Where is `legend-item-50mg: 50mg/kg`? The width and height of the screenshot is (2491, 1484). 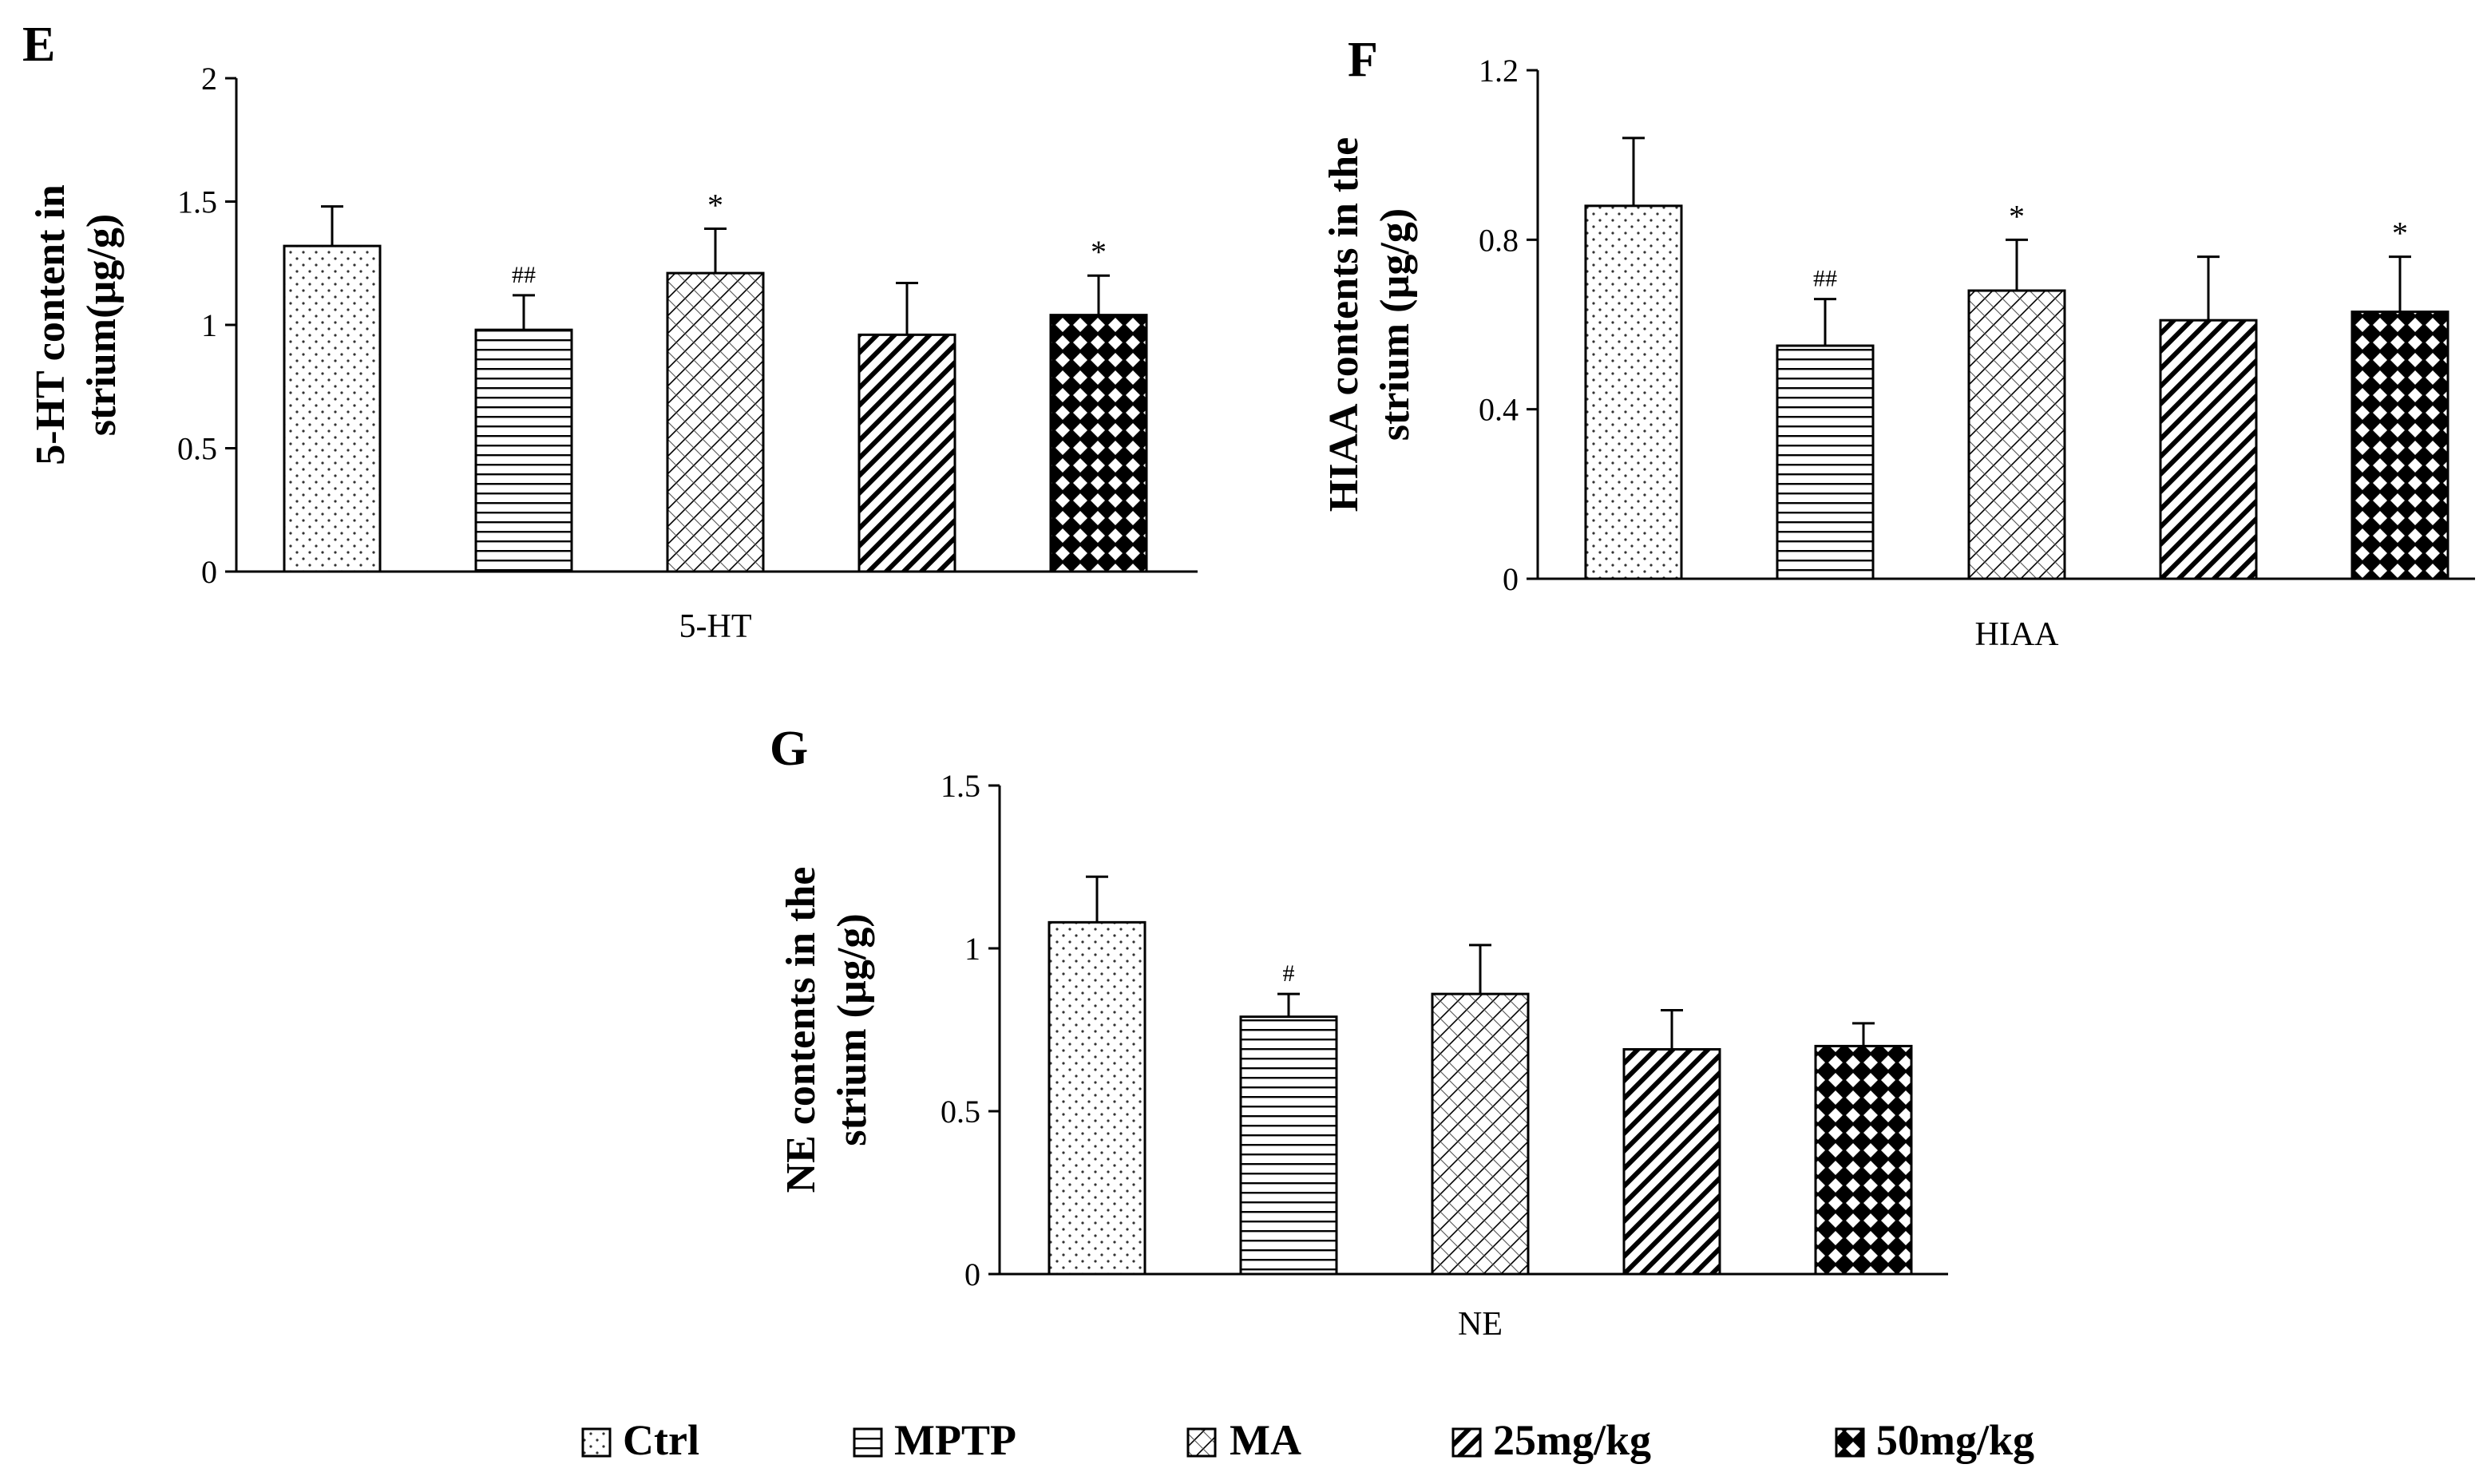
legend-item-50mg: 50mg/kg is located at coordinates (1934, 1440).